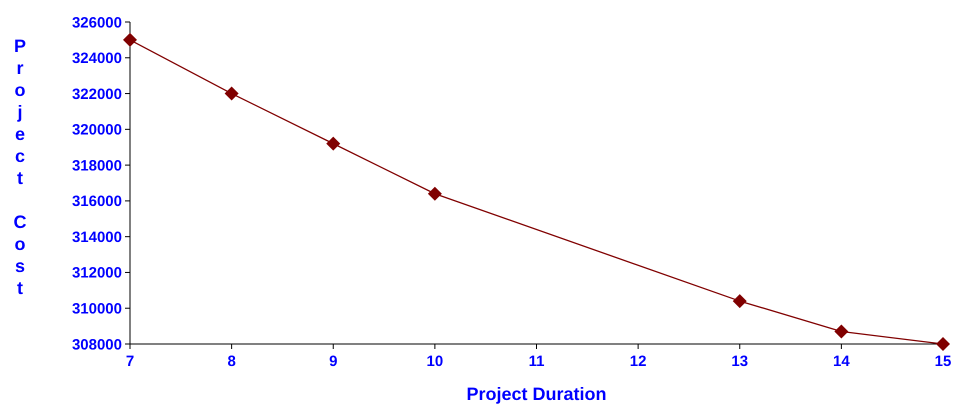 This screenshot has height=410, width=957. Describe the element at coordinates (739, 361) in the screenshot. I see `x-tick-label: 13` at that location.